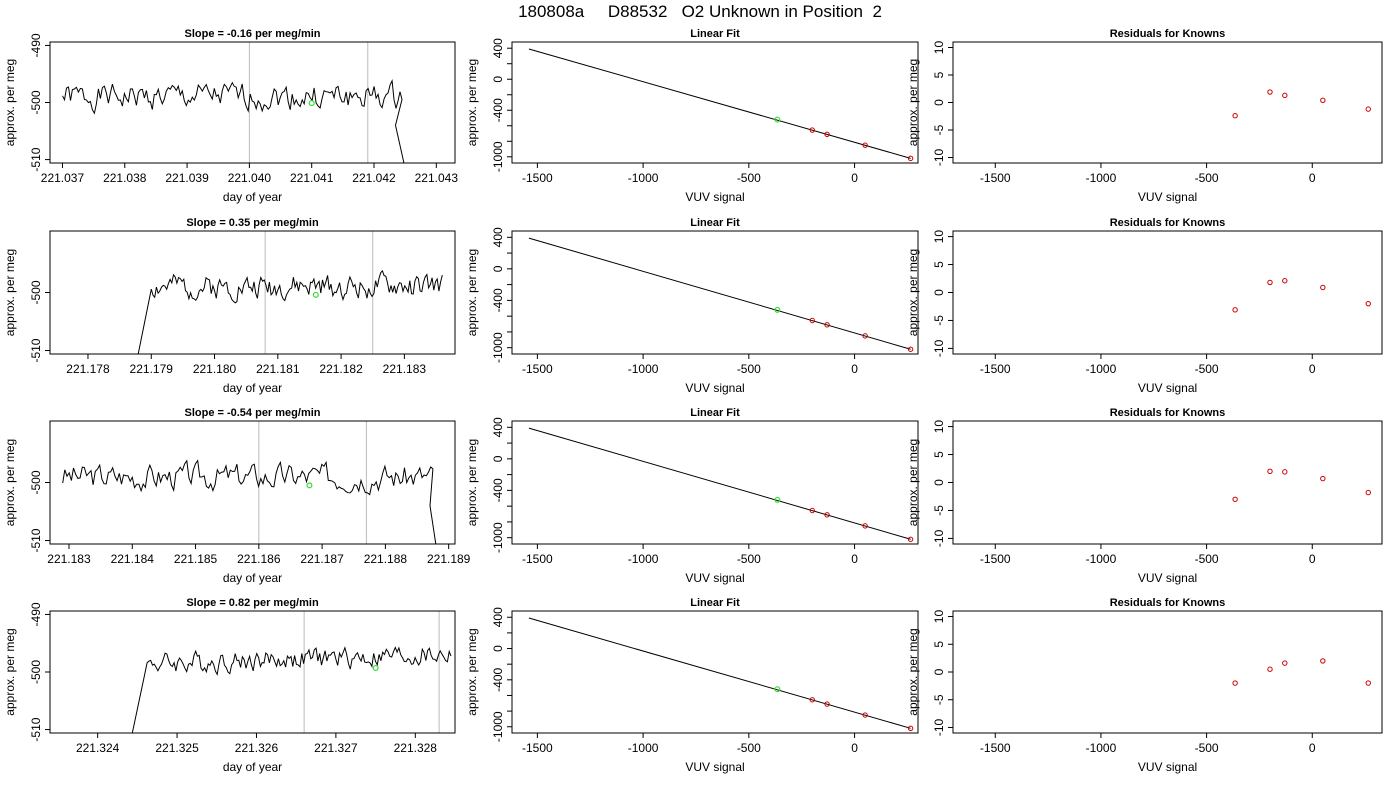 This screenshot has width=1400, height=800. Describe the element at coordinates (939, 644) in the screenshot. I see `y-tick-label: 5` at that location.